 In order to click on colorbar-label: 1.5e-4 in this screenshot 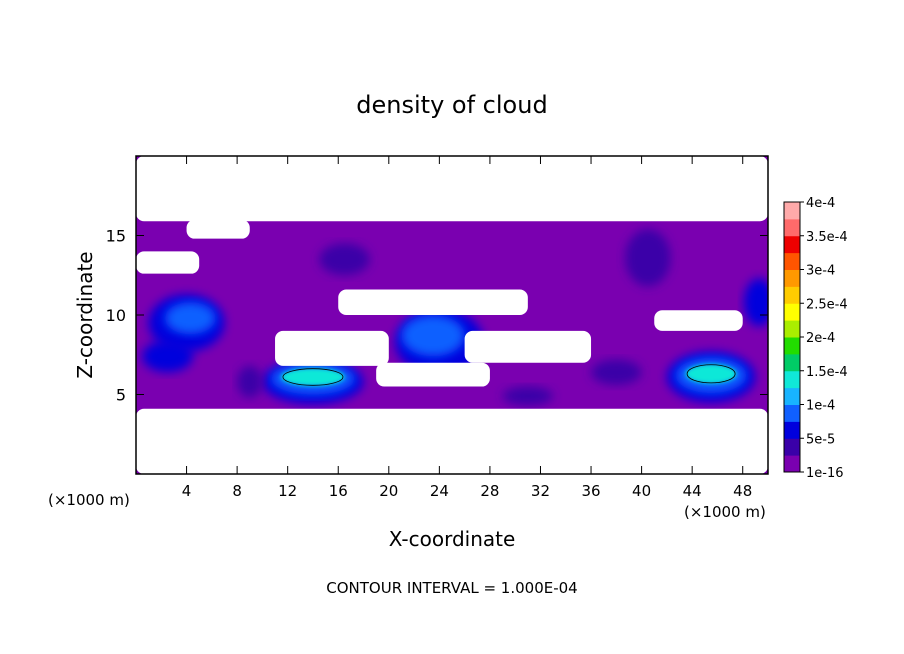, I will do `click(827, 372)`.